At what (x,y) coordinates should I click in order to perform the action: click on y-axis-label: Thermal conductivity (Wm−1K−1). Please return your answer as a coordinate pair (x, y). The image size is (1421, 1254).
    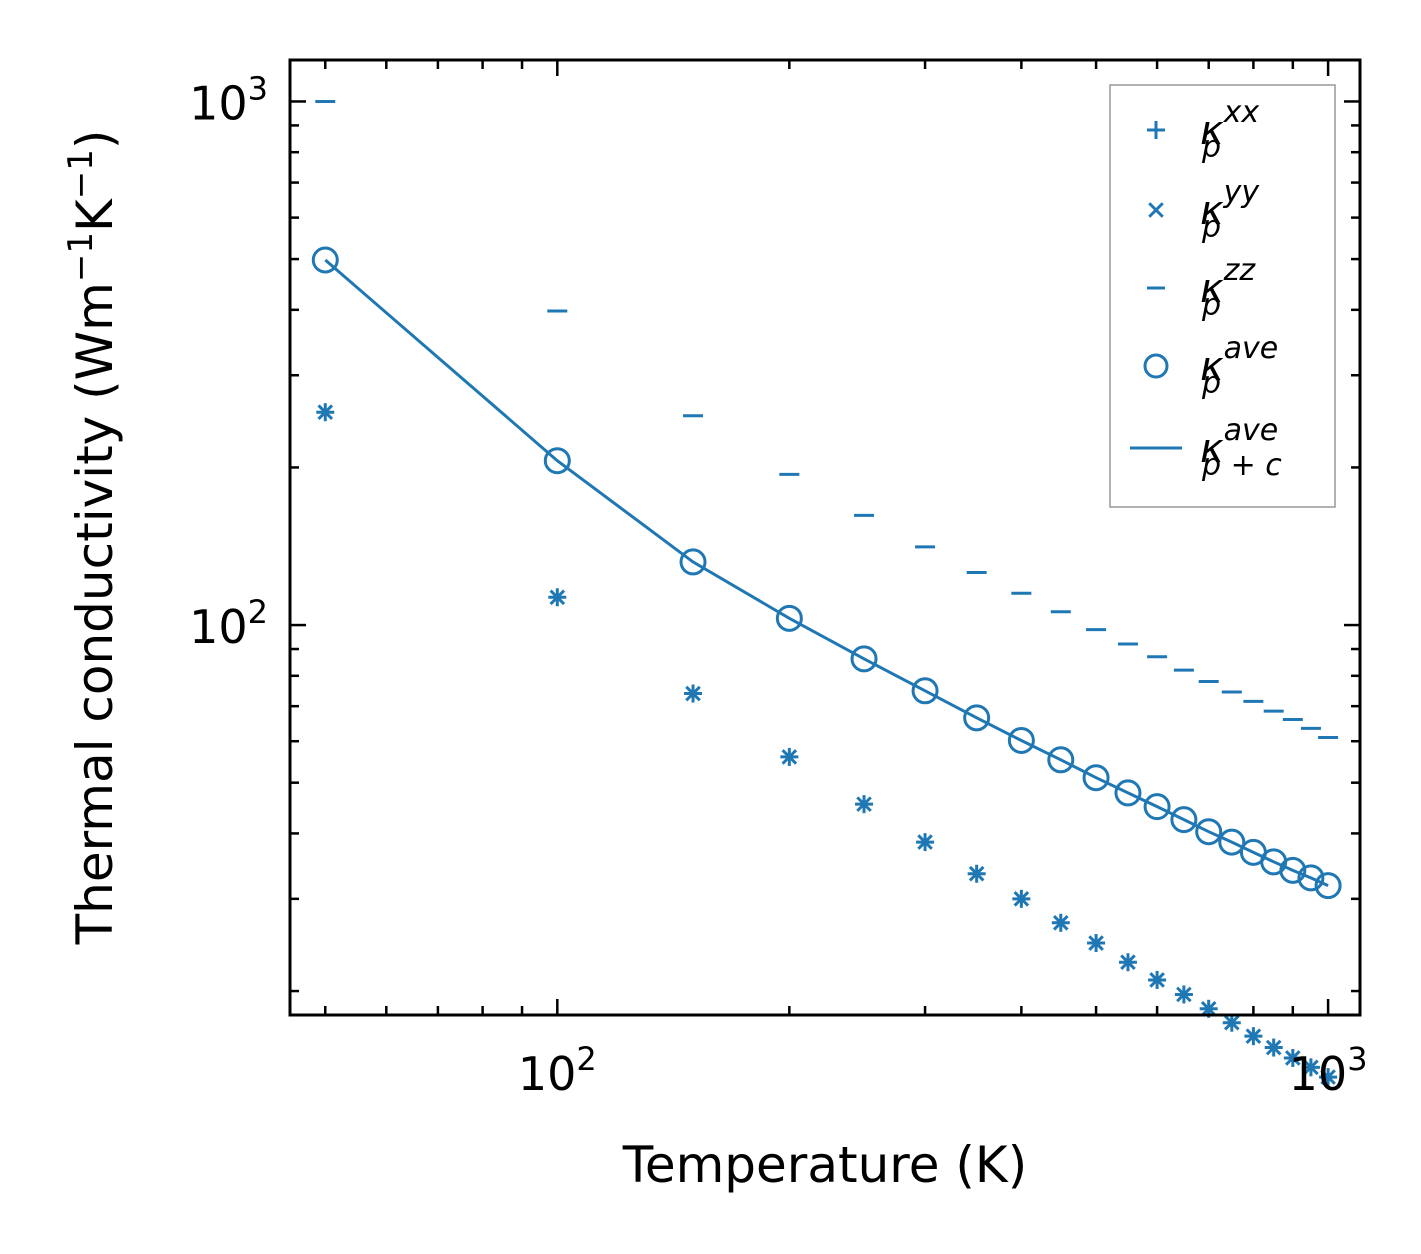
    Looking at the image, I should click on (92, 538).